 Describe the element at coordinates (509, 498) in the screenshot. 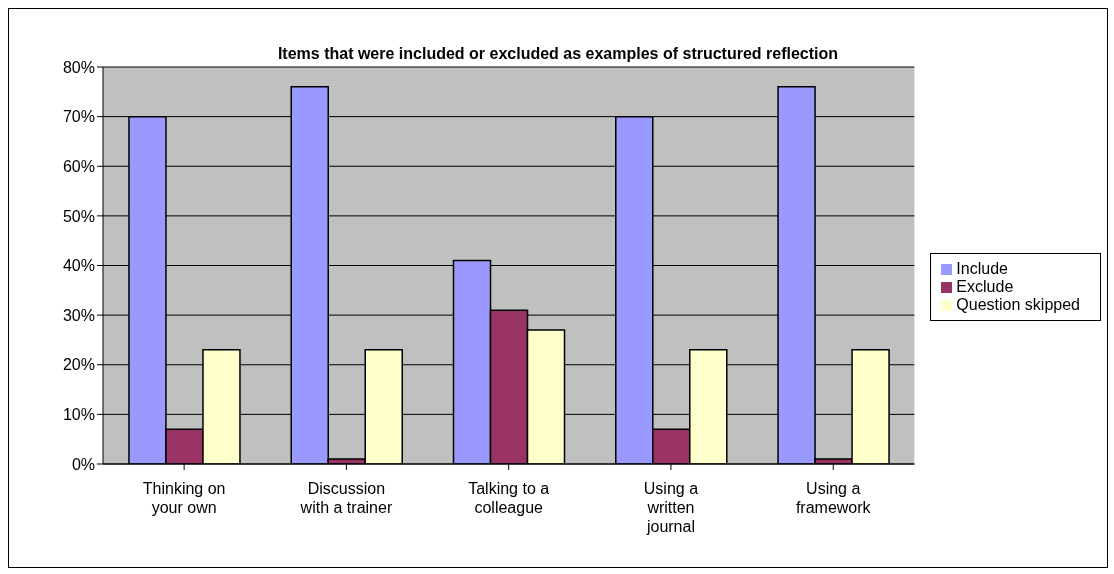

I see `x-tick-label: Talking to a colleague` at that location.